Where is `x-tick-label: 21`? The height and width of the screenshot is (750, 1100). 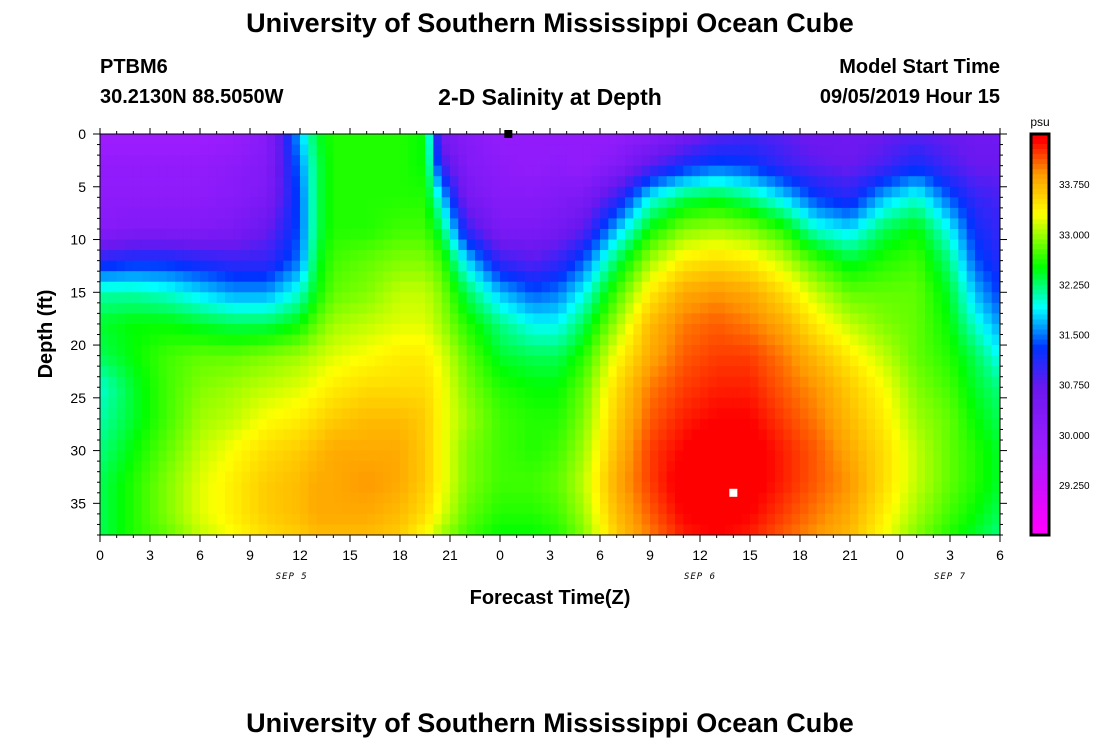 x-tick-label: 21 is located at coordinates (450, 555).